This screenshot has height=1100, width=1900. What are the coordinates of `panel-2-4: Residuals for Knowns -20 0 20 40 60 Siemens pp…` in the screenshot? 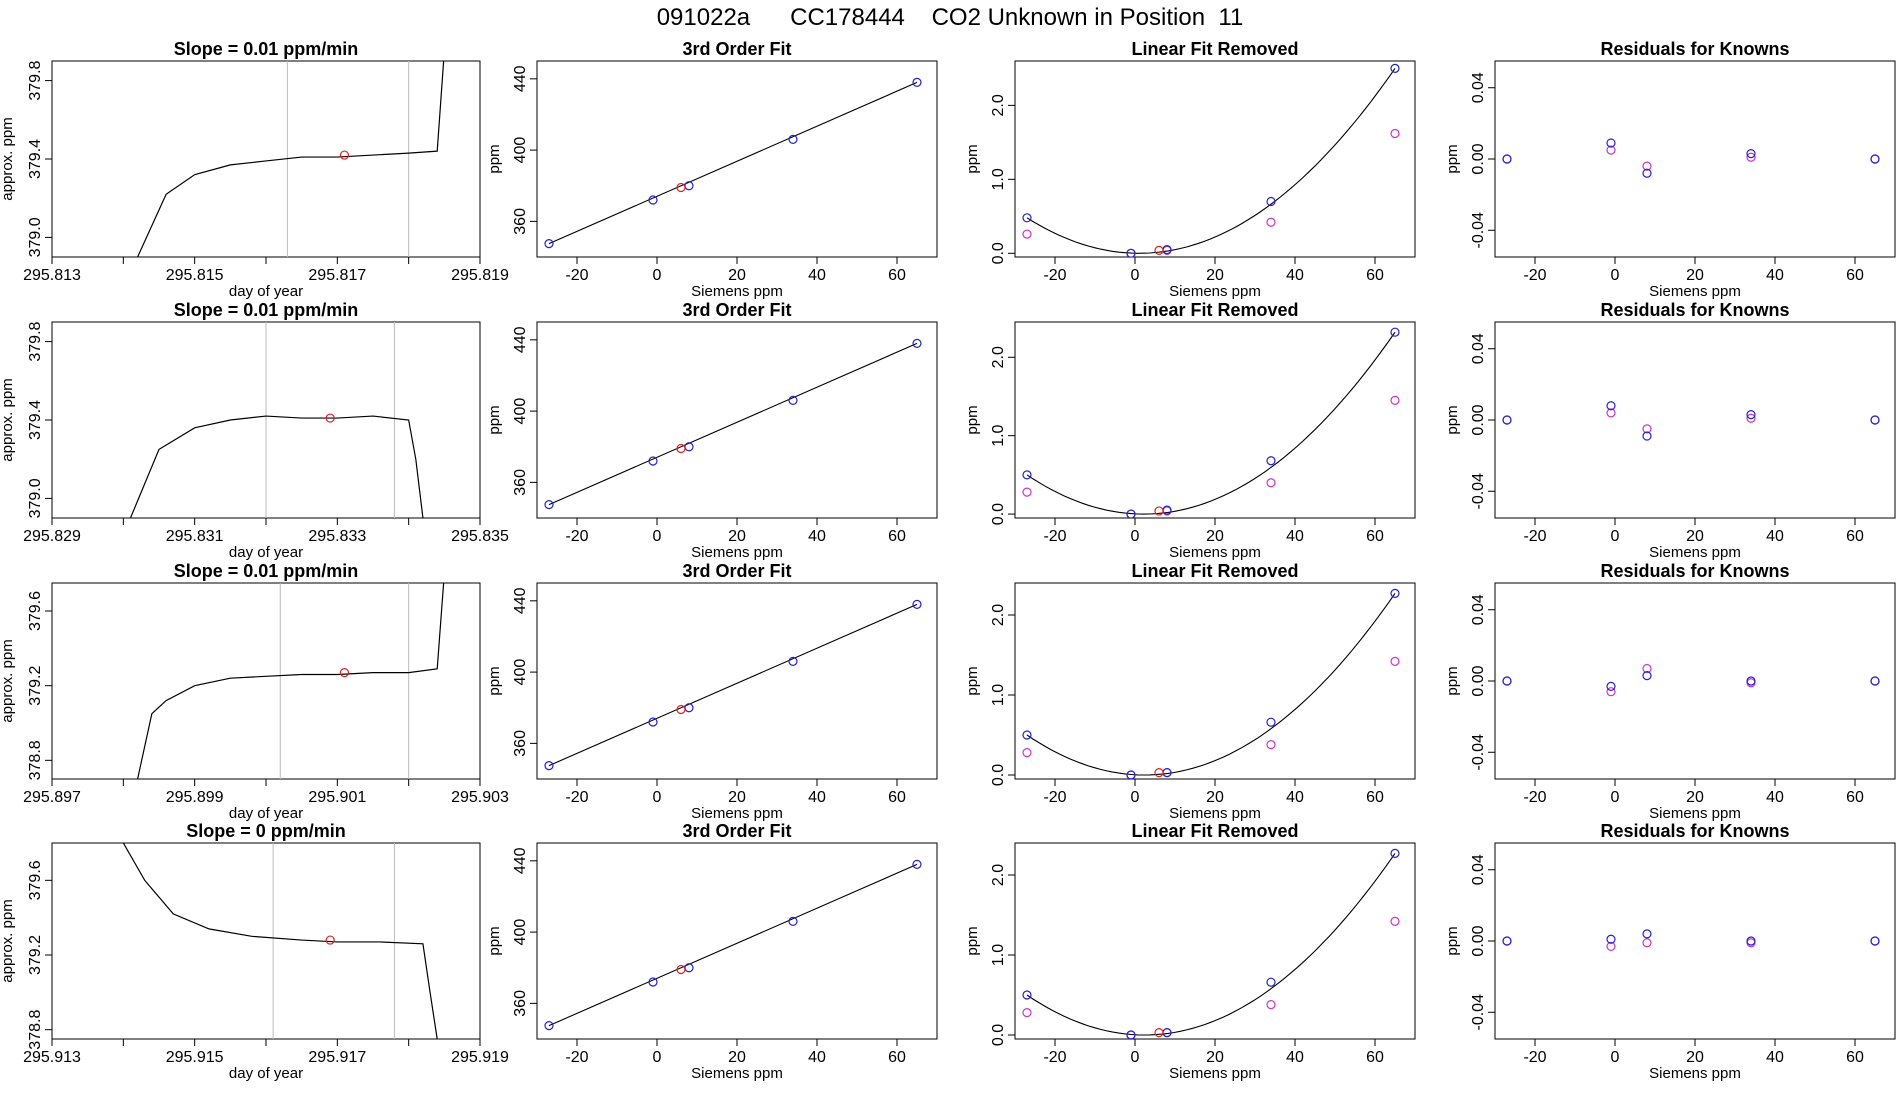 It's located at (1670, 430).